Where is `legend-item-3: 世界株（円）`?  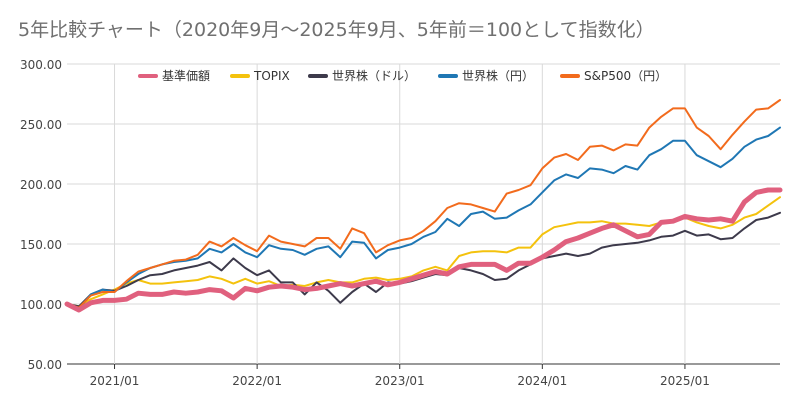 legend-item-3: 世界株（円） is located at coordinates (486, 75).